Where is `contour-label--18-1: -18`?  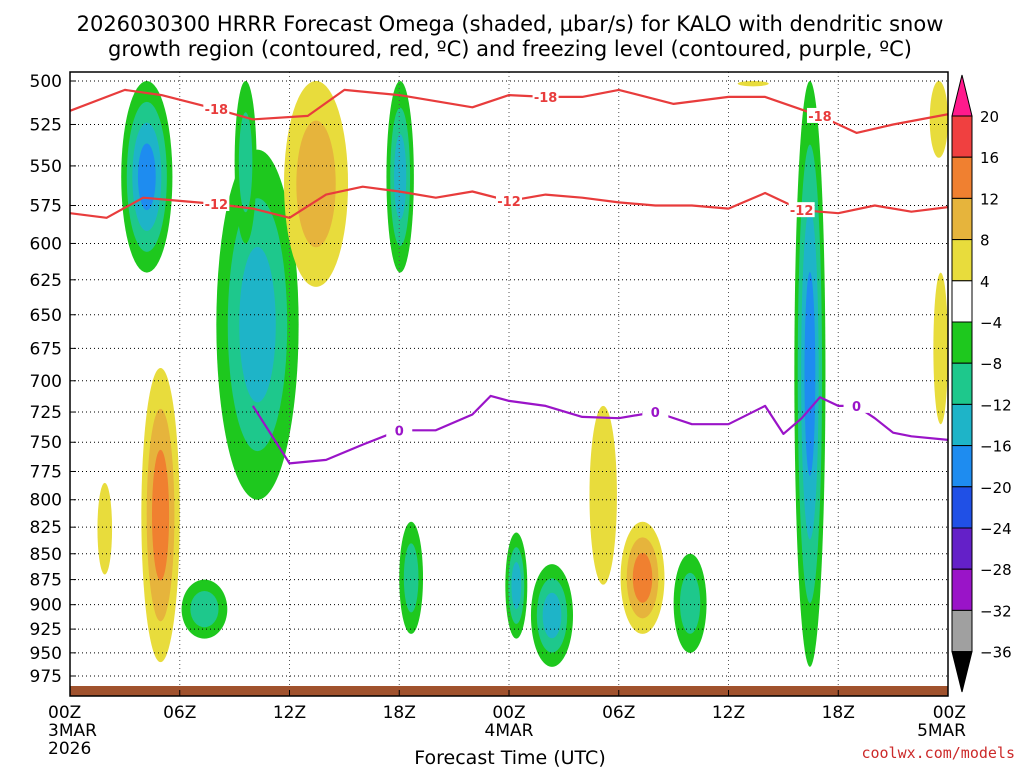 contour-label--18-1: -18 is located at coordinates (546, 98).